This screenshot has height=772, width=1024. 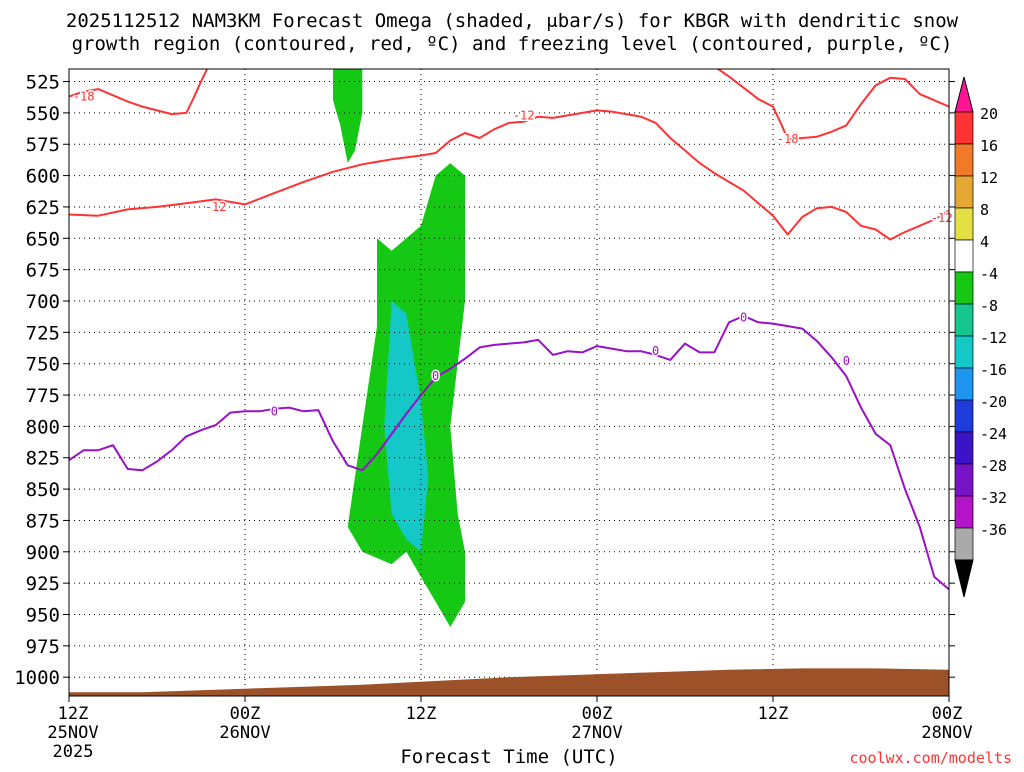 I want to click on colorbar-label: 8, so click(x=984, y=210).